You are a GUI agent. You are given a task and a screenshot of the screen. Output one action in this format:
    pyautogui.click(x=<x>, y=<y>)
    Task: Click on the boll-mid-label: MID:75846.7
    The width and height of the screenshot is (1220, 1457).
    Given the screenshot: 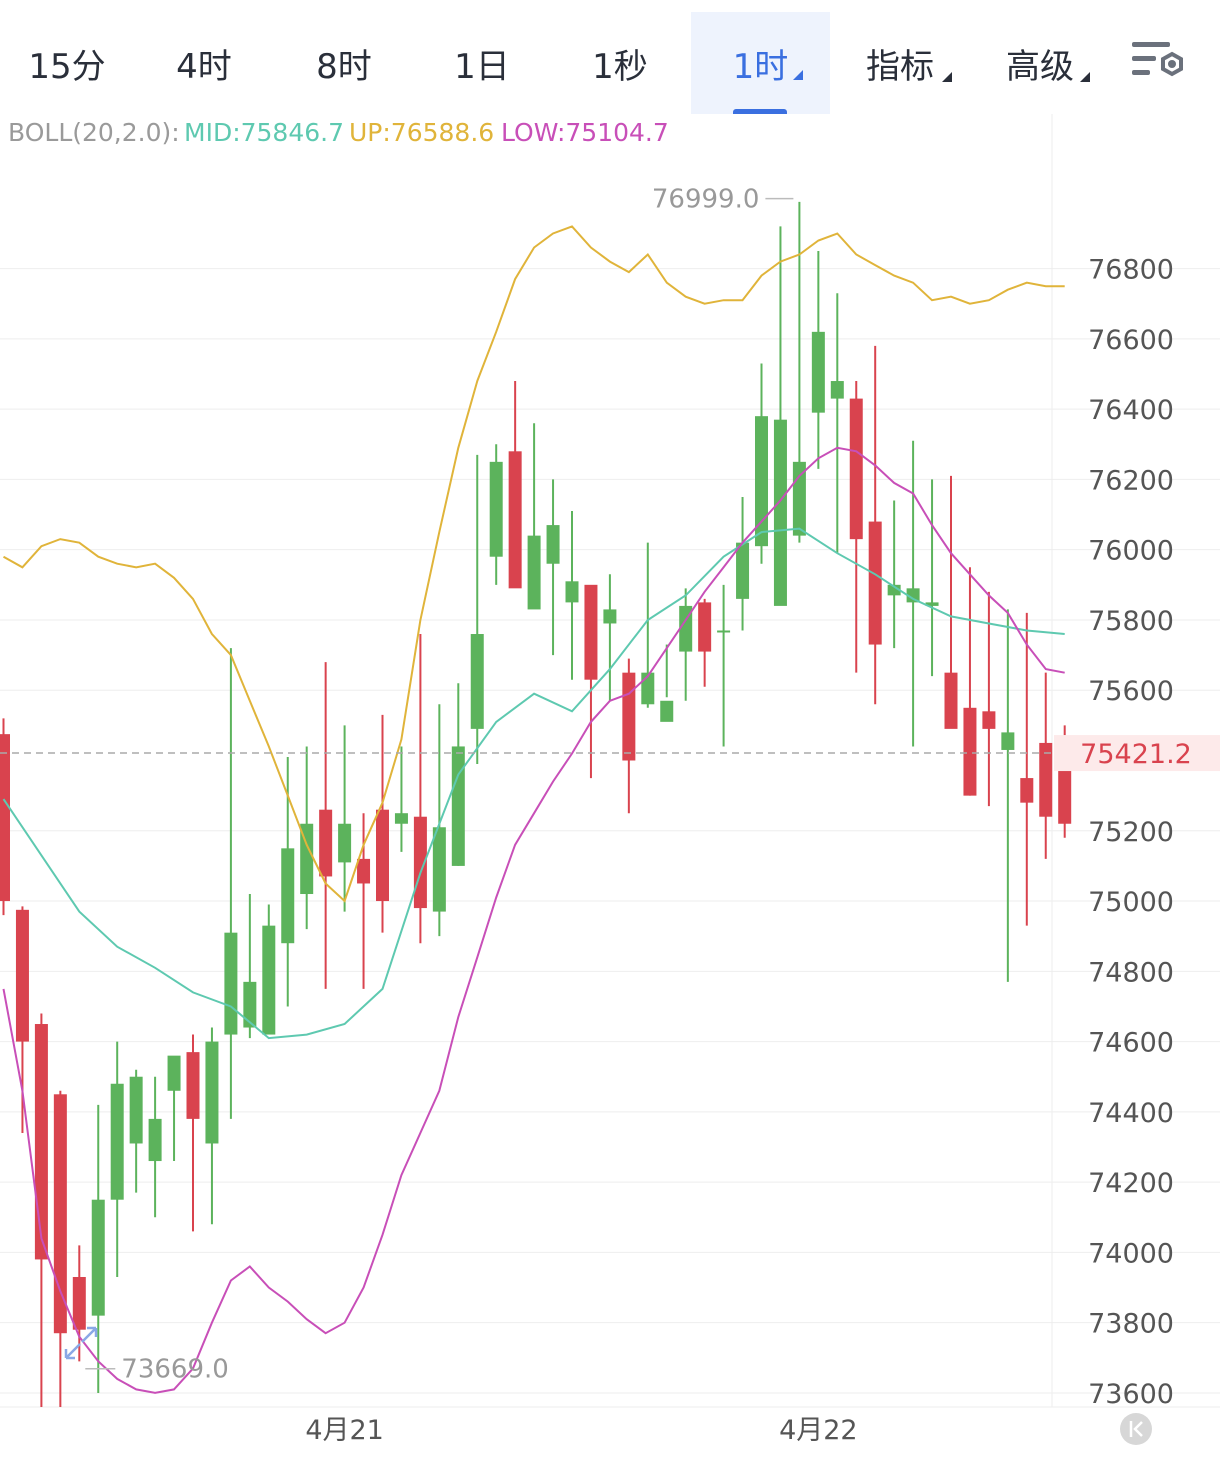 What is the action you would take?
    pyautogui.click(x=264, y=132)
    